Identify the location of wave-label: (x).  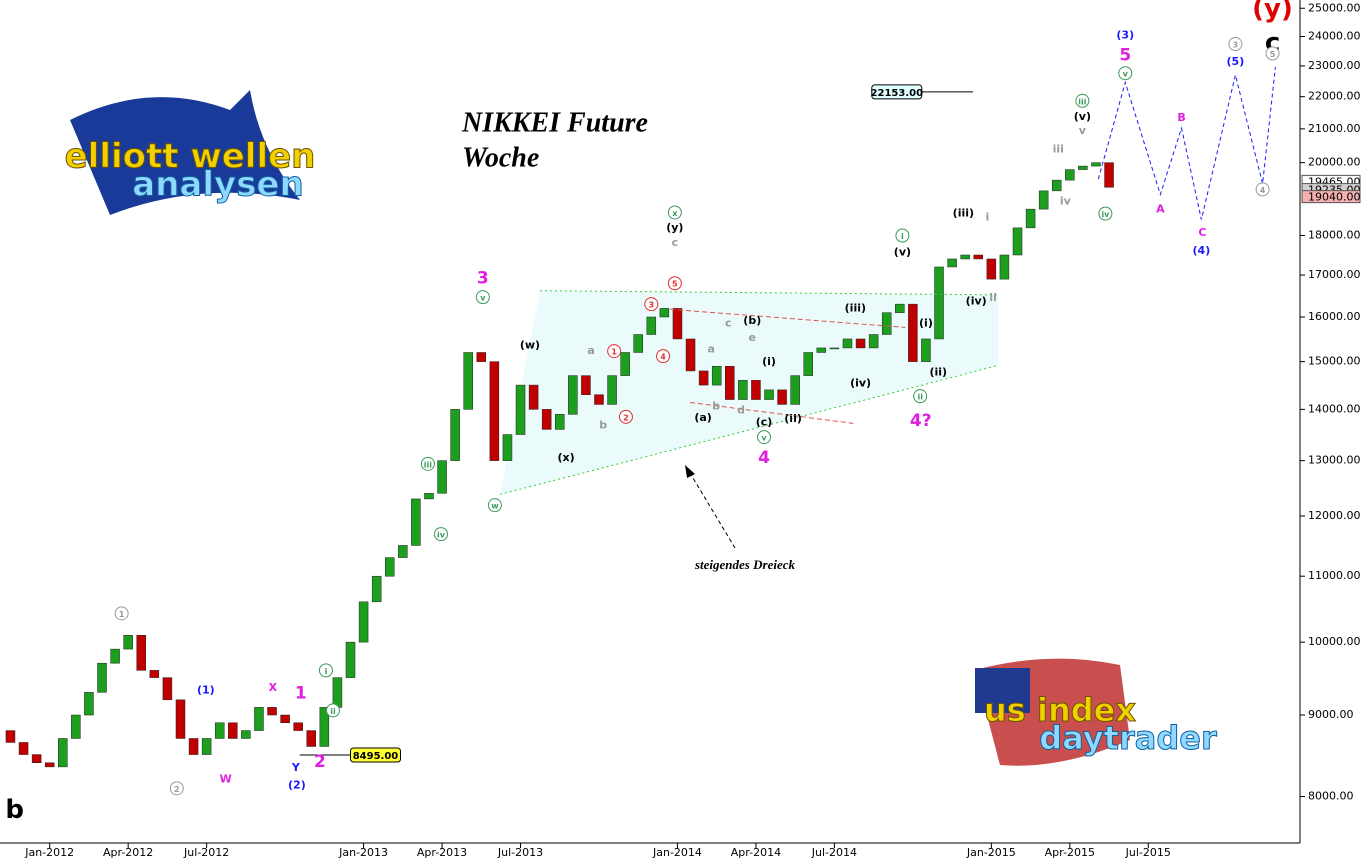
(565, 457).